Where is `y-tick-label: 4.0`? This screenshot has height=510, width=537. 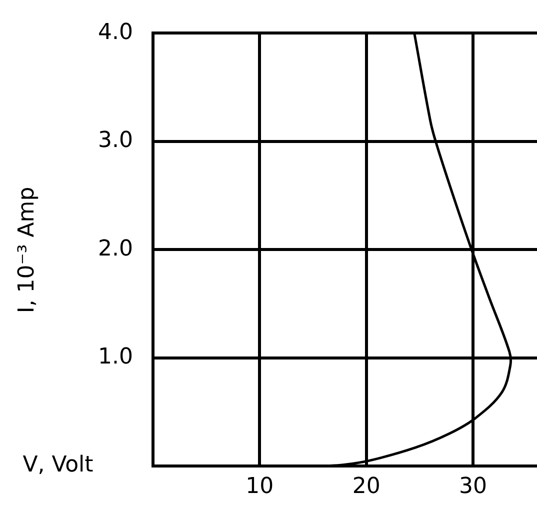
y-tick-label: 4.0 is located at coordinates (115, 32).